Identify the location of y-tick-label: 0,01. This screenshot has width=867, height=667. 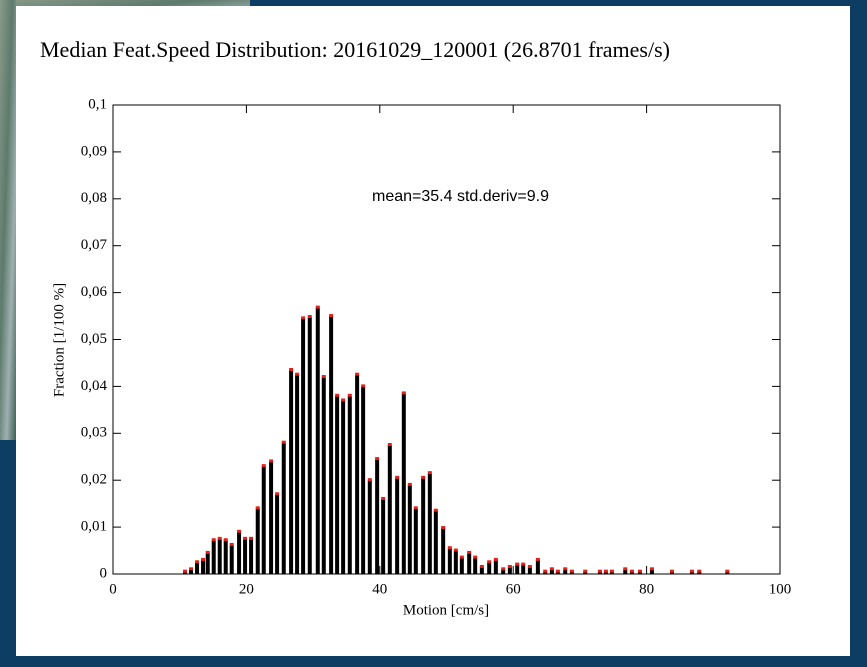
(94, 527).